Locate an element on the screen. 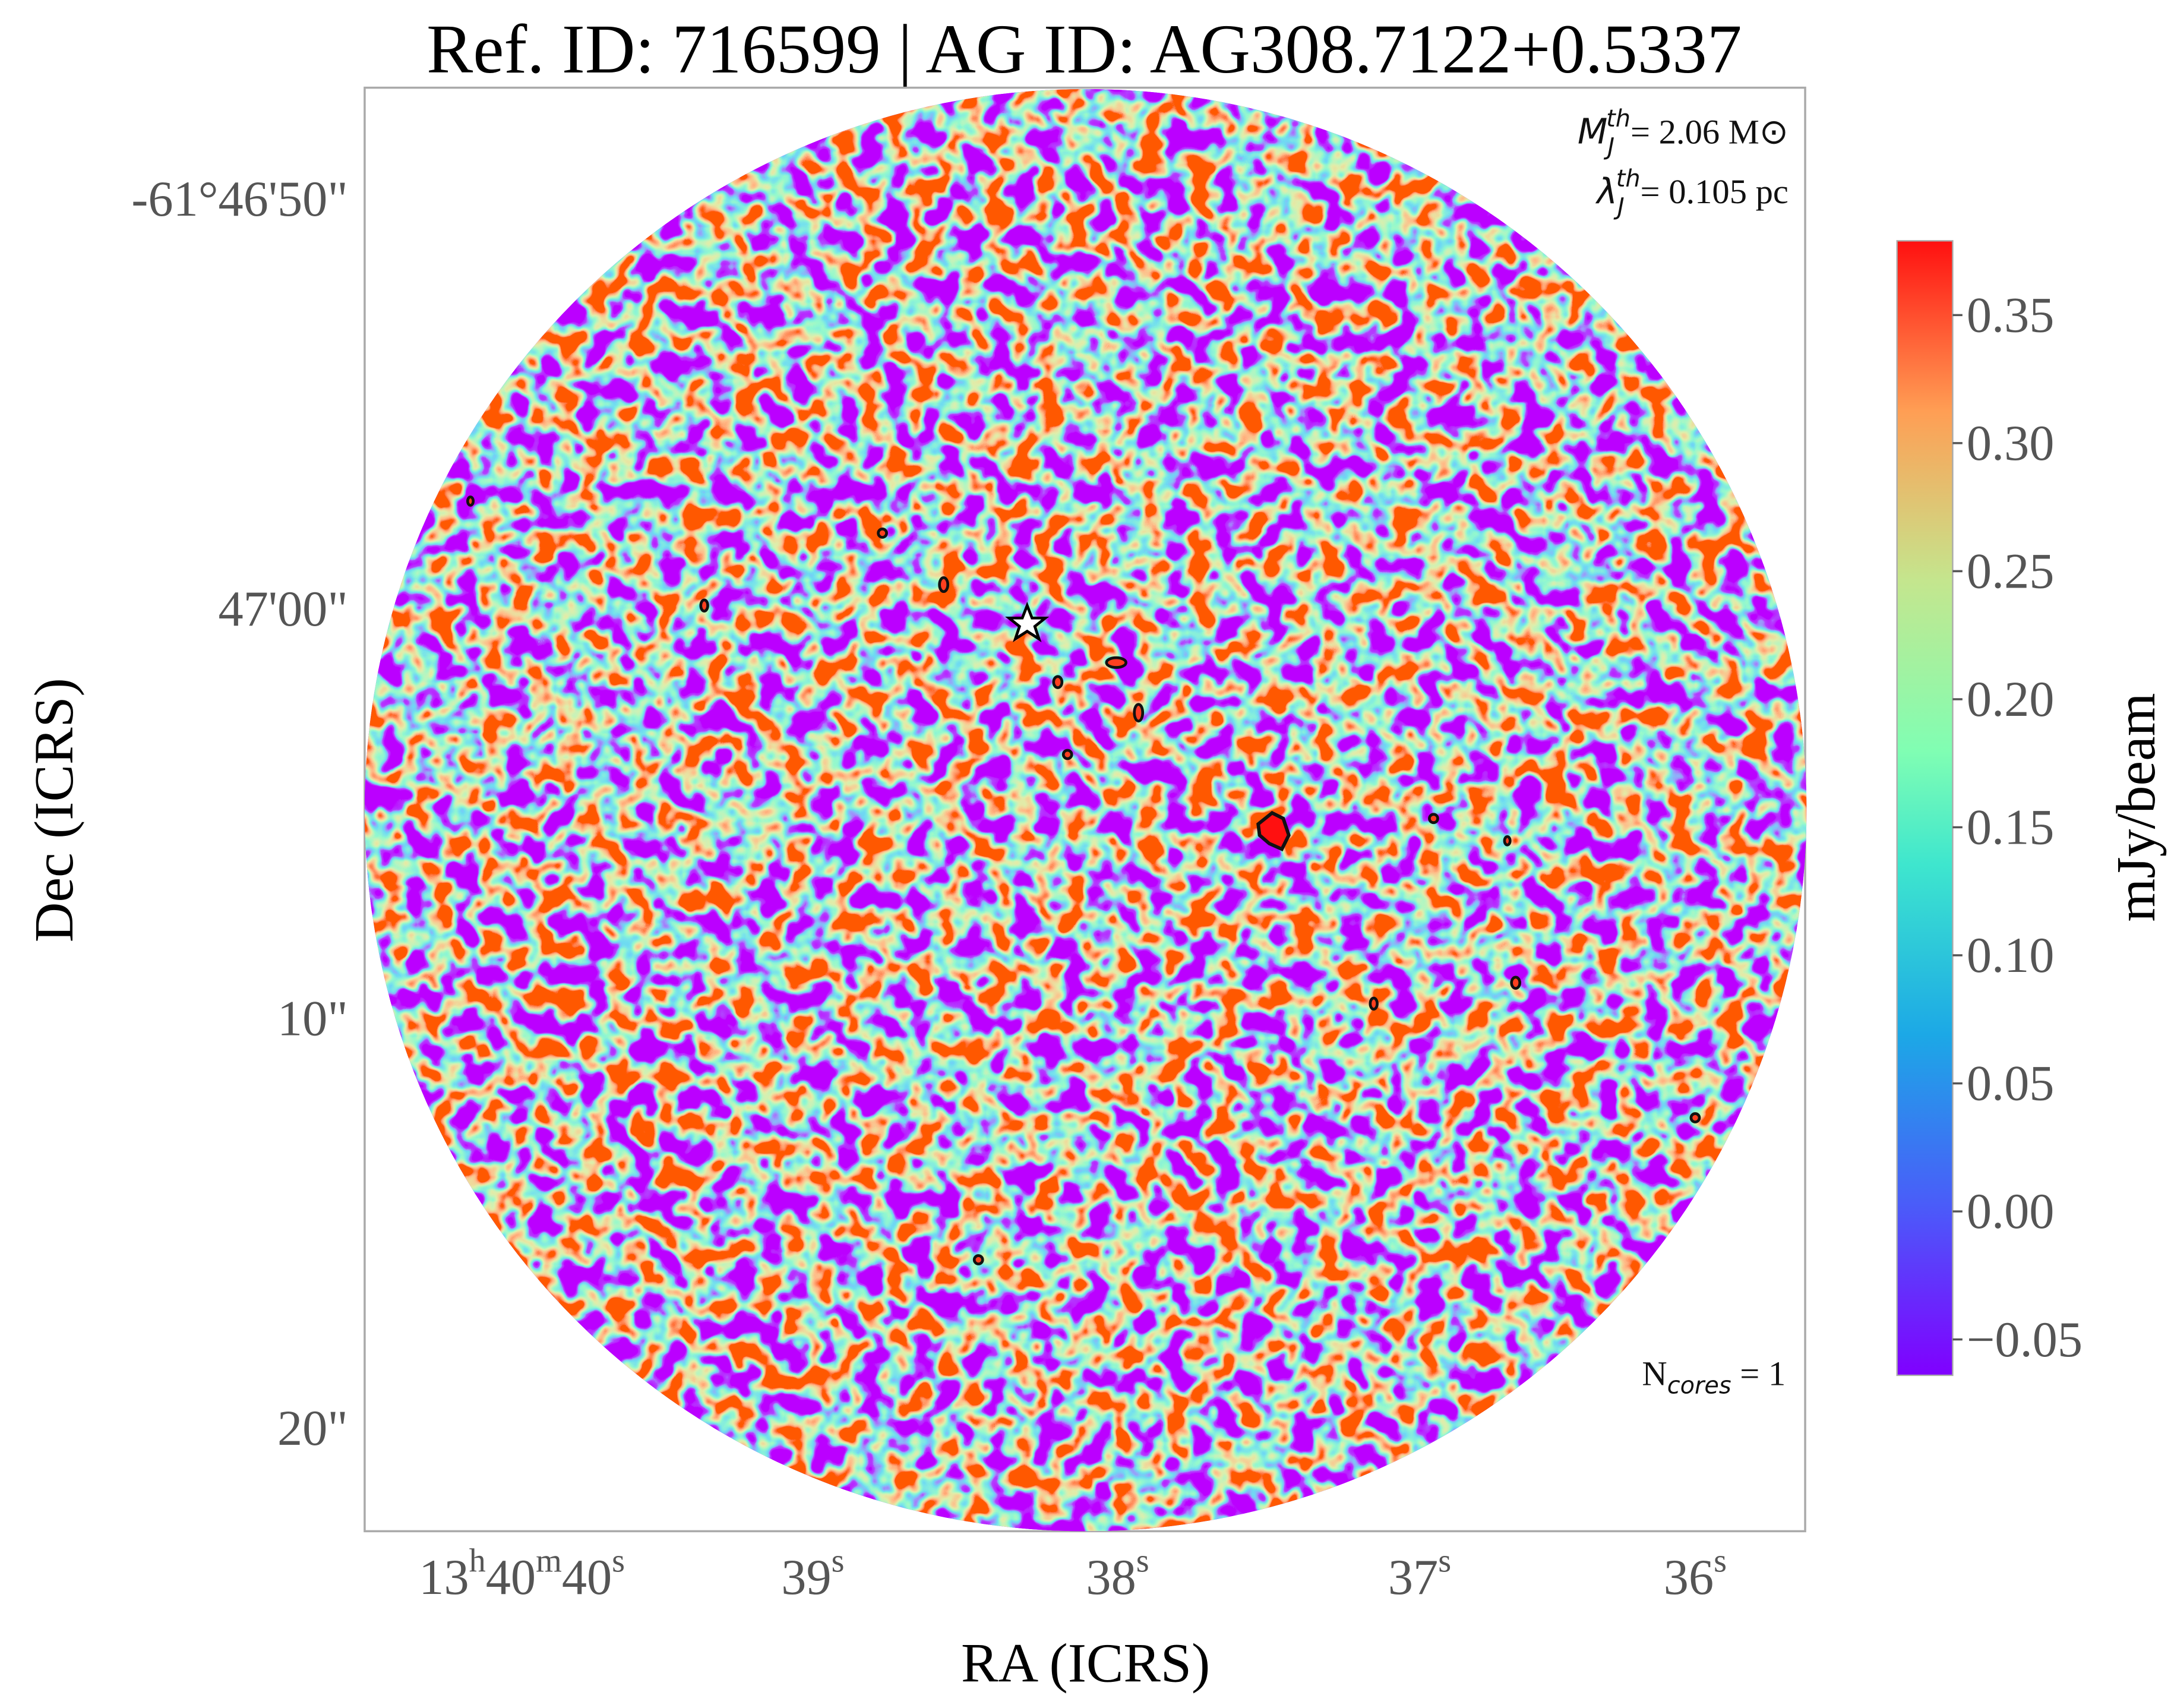 The width and height of the screenshot is (2174, 1708). y-tick-label: 10" is located at coordinates (313, 1018).